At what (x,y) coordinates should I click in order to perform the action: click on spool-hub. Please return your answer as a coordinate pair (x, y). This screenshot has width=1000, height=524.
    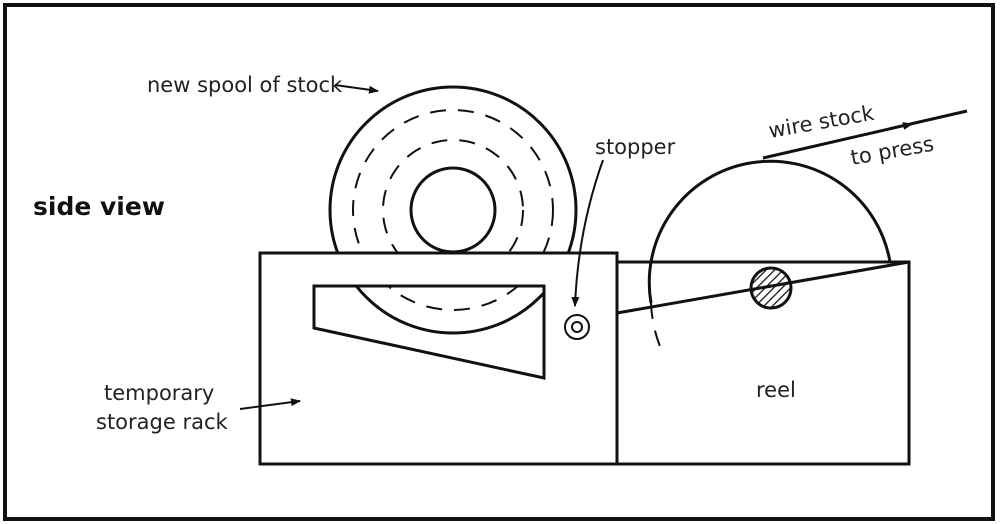
    Looking at the image, I should click on (453, 210).